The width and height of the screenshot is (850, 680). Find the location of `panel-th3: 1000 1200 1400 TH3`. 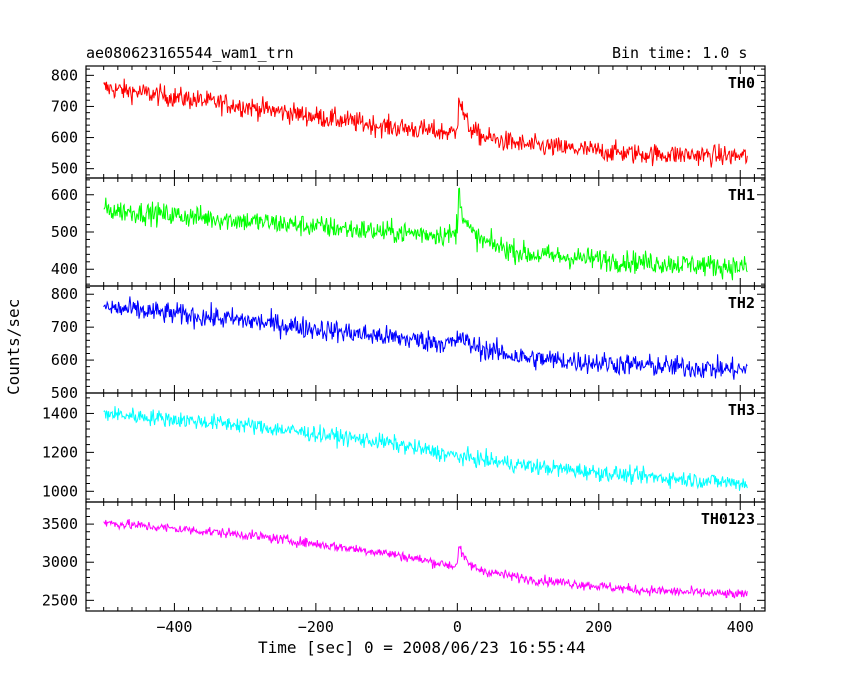

panel-th3: 1000 1200 1400 TH3 is located at coordinates (404, 447).